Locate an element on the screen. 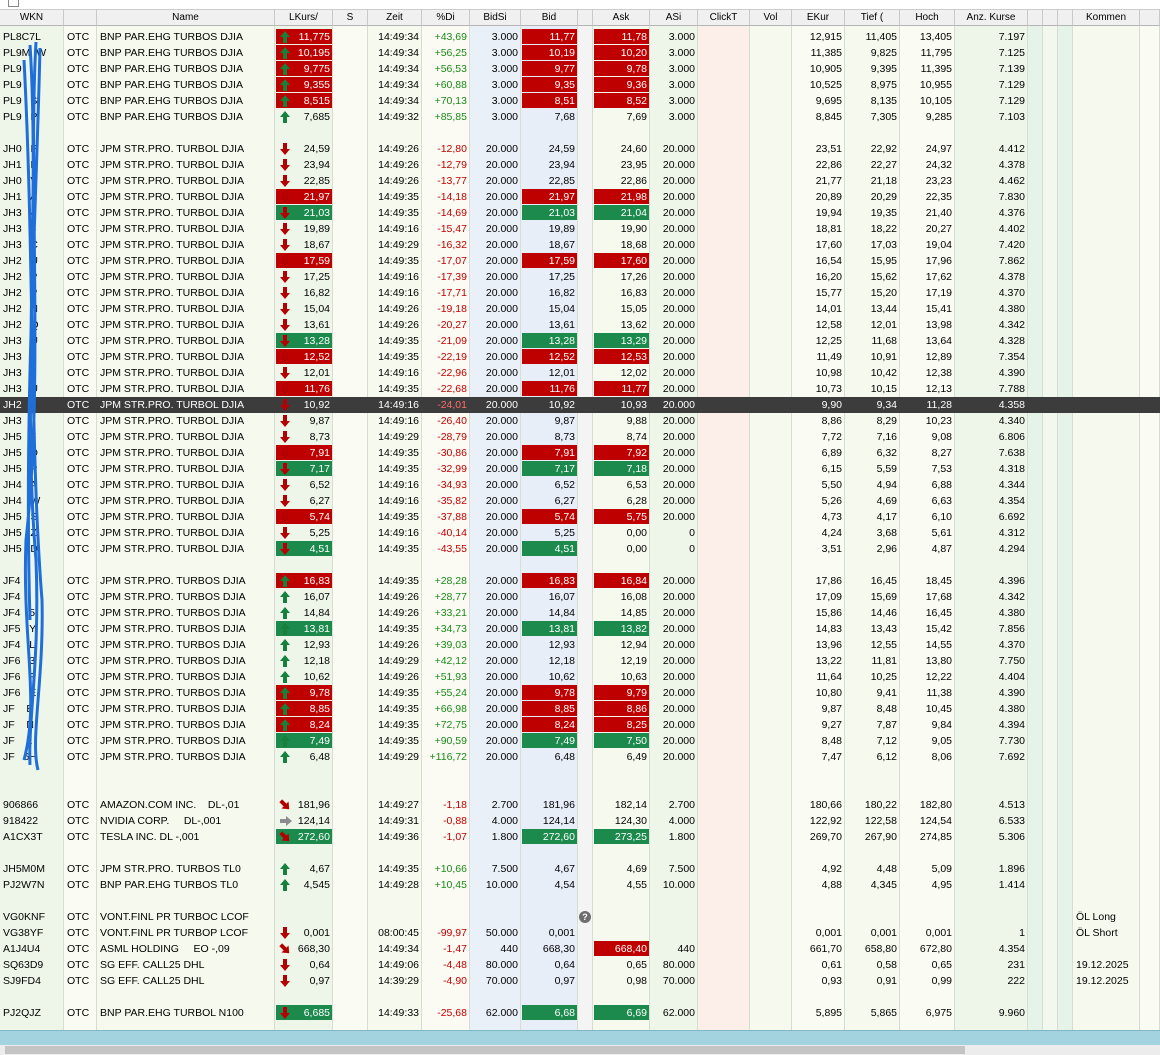  column-header: BidSi is located at coordinates (495, 18).